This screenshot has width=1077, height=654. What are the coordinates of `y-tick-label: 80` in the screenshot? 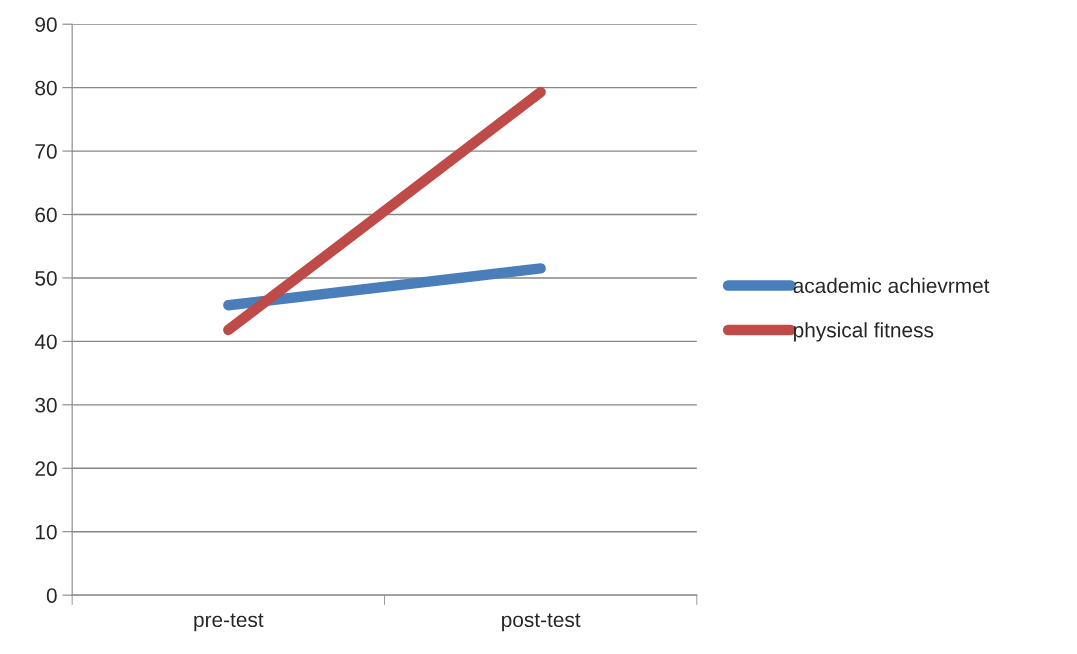 It's located at (46, 88).